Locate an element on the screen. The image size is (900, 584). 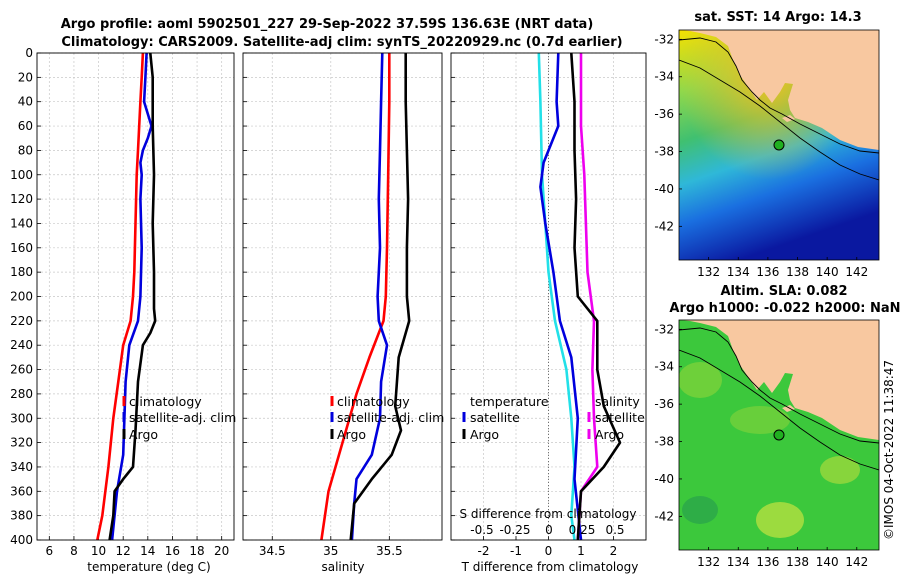
map-y-tick-label: -34 is located at coordinates (664, 367).